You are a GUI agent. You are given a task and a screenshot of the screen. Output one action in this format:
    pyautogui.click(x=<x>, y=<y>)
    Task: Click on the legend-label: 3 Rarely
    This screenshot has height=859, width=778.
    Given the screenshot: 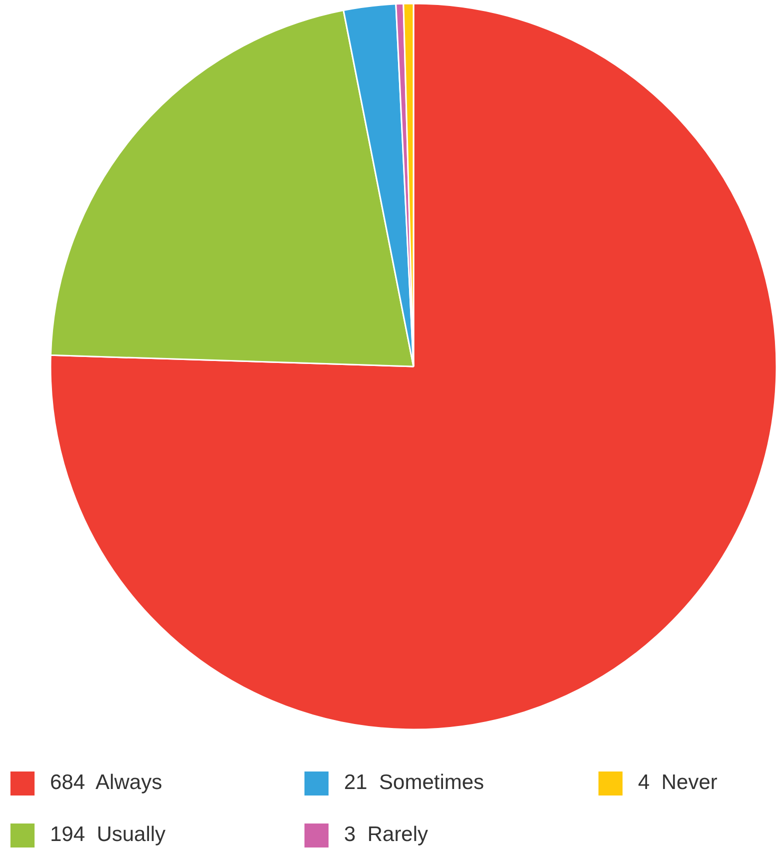 What is the action you would take?
    pyautogui.click(x=387, y=835)
    